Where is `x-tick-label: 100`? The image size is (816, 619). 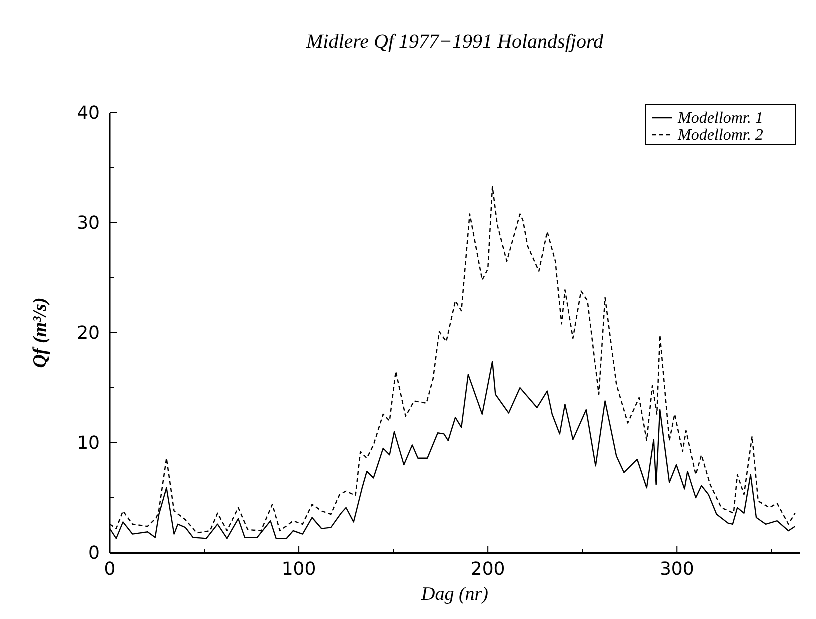
x-tick-label: 100 is located at coordinates (299, 569).